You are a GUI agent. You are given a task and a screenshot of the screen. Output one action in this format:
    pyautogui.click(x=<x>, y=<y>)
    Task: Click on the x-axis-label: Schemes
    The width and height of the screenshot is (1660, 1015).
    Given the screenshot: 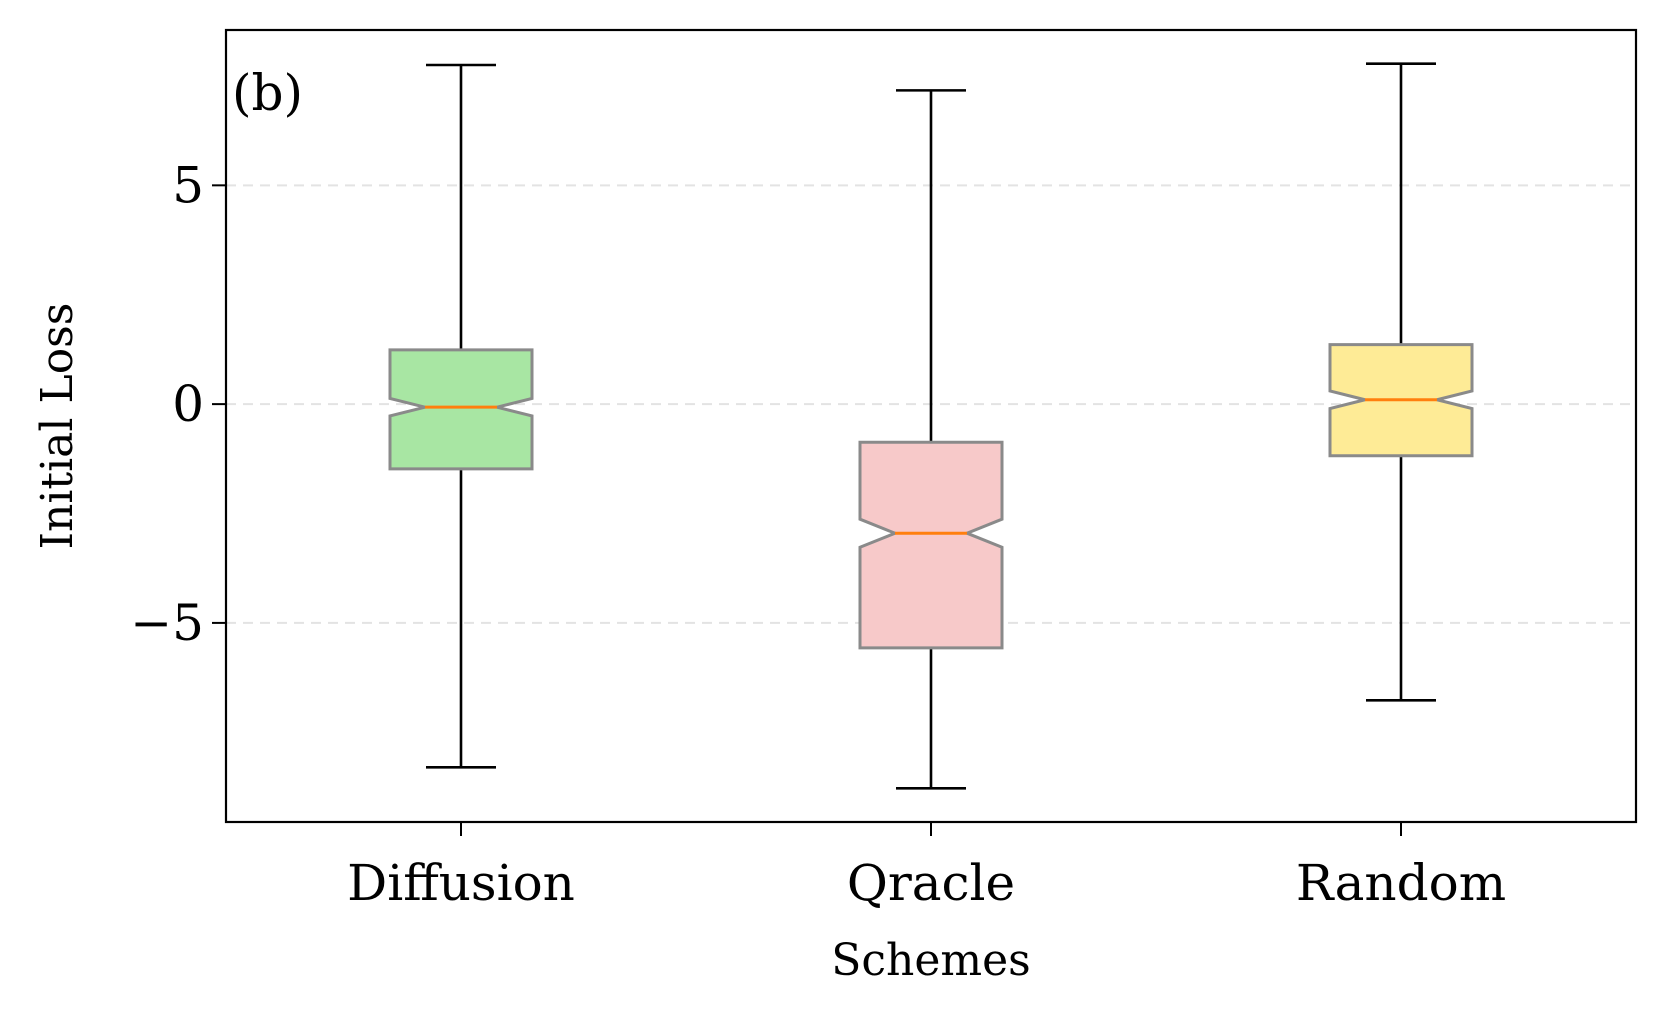 What is the action you would take?
    pyautogui.click(x=931, y=960)
    